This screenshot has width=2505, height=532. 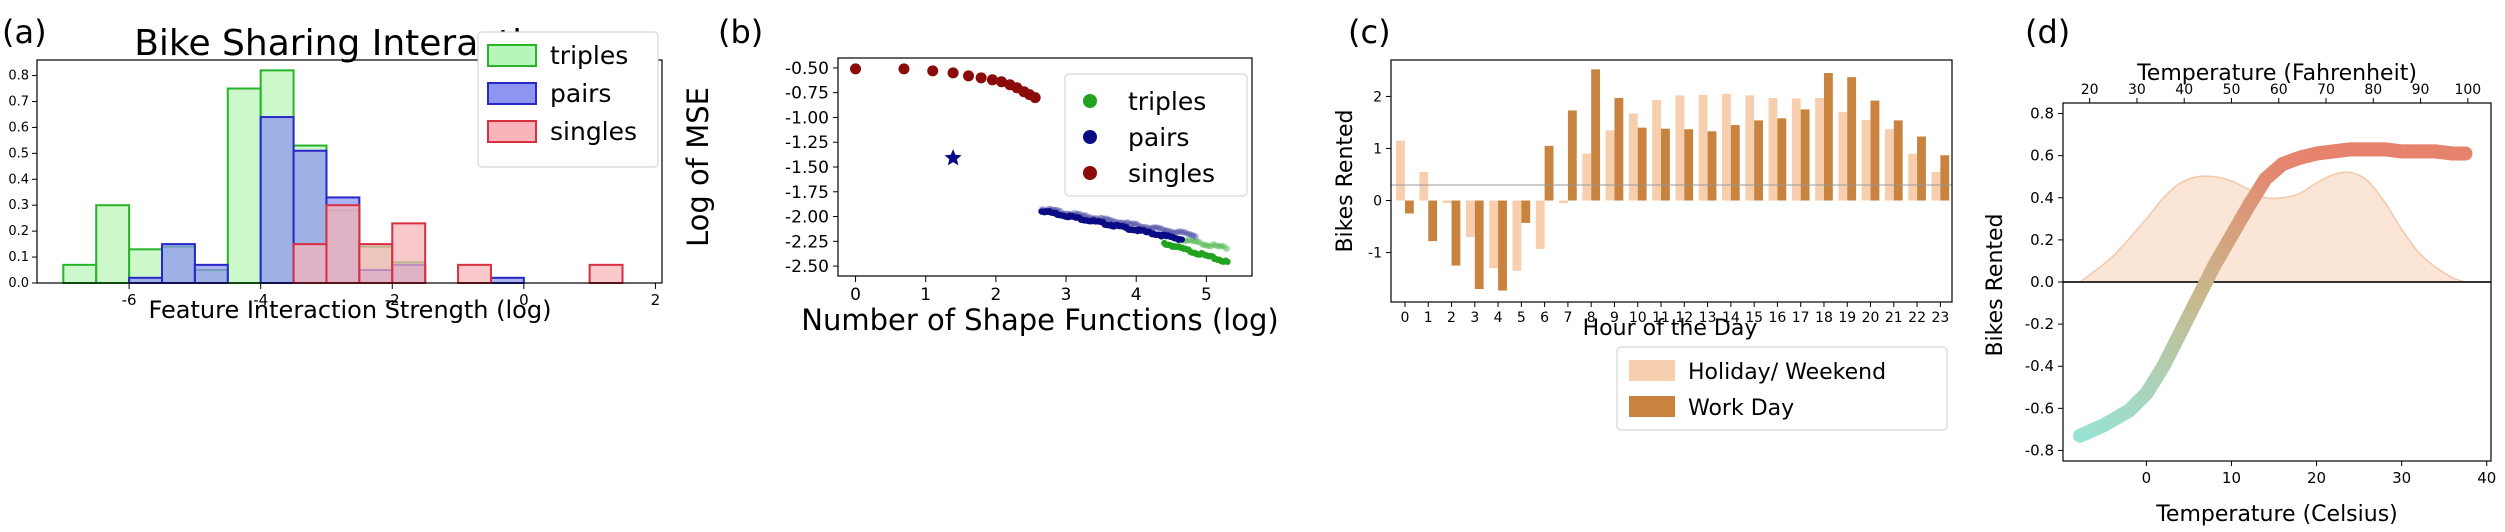 I want to click on panel-c-x-tick-label-18: 18, so click(x=1824, y=318).